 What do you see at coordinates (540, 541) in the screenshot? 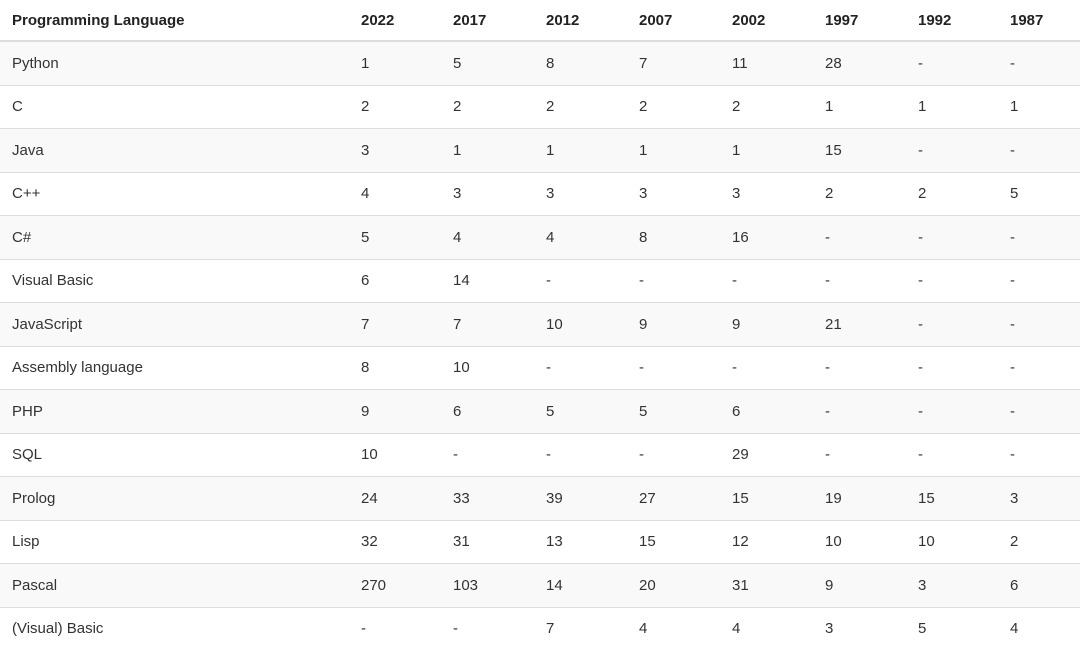
I see `table-row: Lisp 32 31 13 15 12 10 10 2` at bounding box center [540, 541].